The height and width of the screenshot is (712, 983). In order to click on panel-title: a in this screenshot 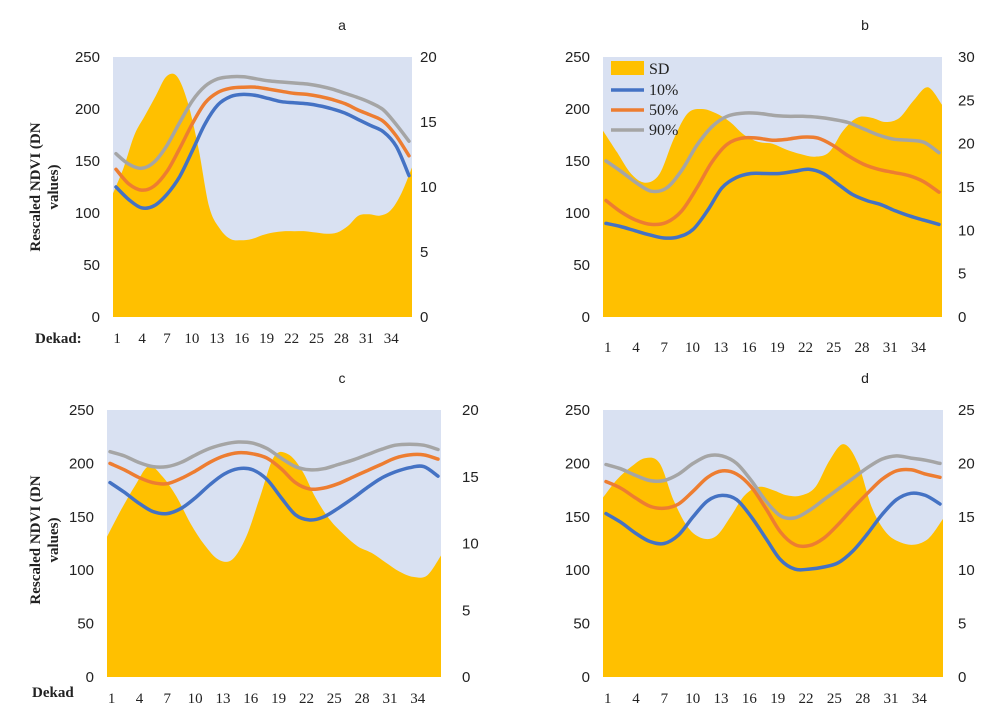, I will do `click(342, 25)`.